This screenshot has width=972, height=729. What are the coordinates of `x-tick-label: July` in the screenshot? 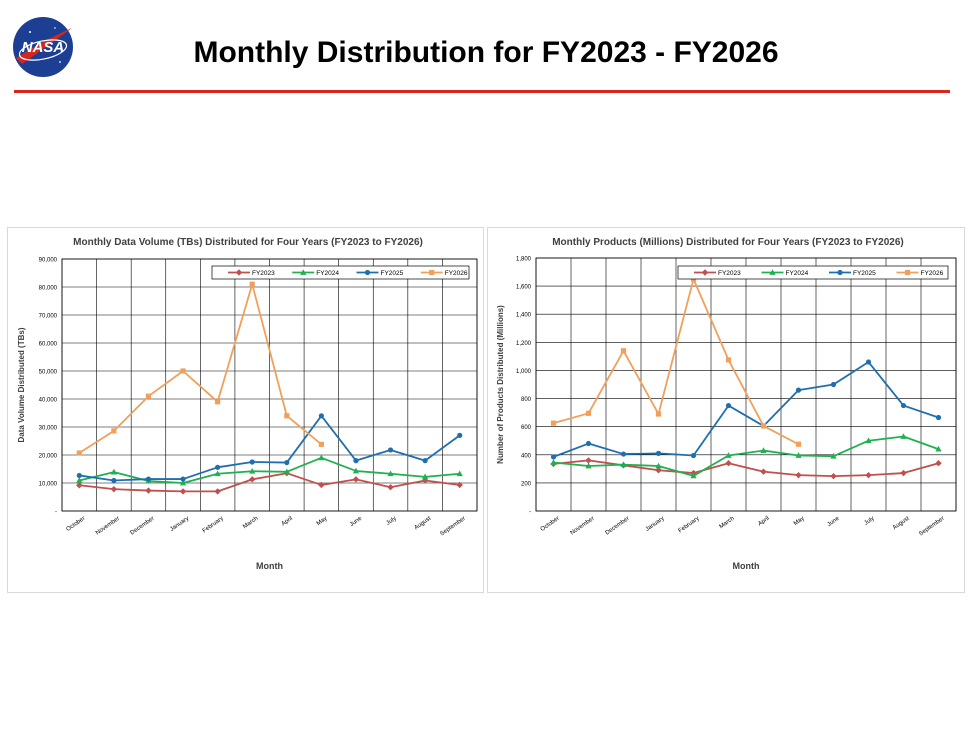 It's located at (392, 521).